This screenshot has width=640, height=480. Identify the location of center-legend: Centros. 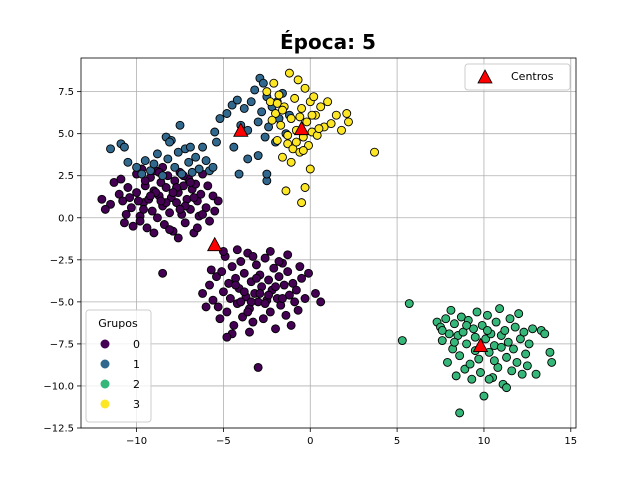
(517, 77).